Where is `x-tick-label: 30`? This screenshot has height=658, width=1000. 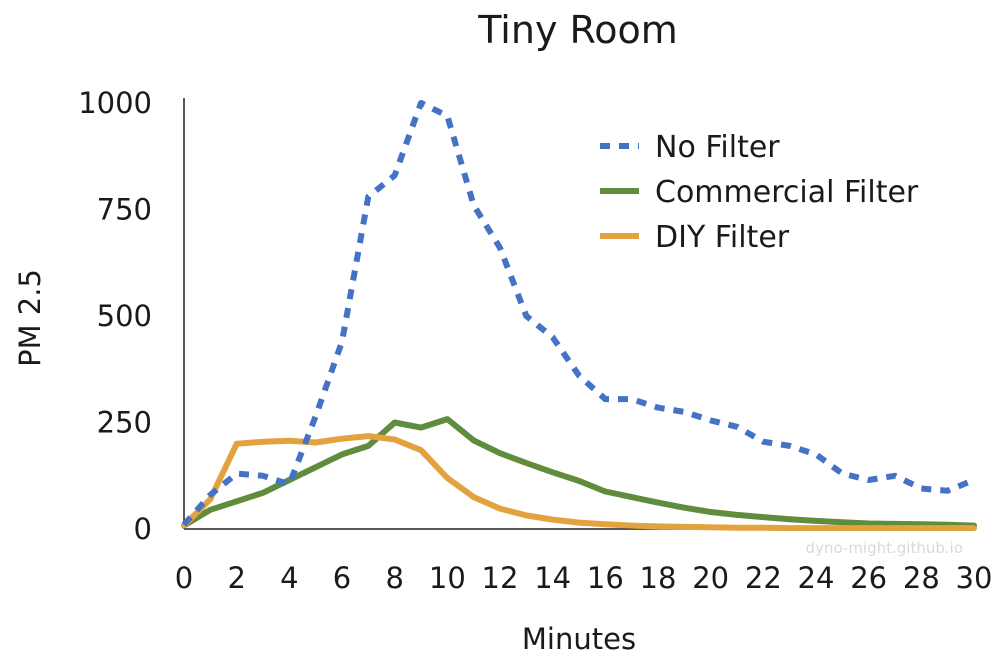 x-tick-label: 30 is located at coordinates (974, 578).